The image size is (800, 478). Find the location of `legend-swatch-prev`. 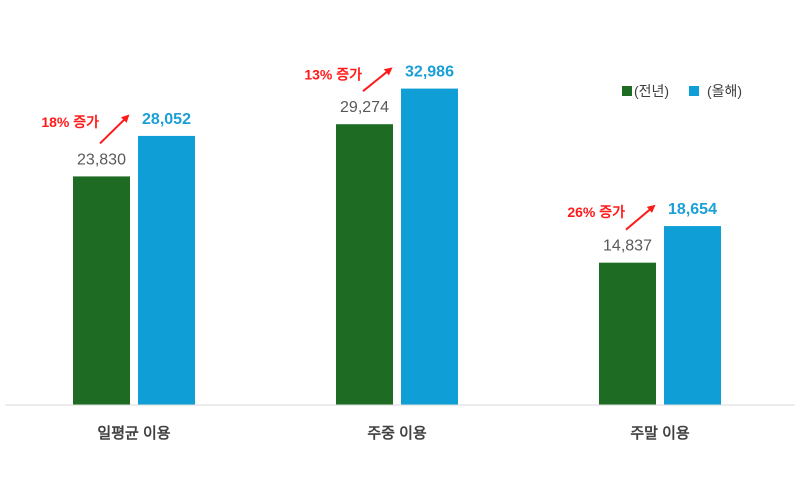

legend-swatch-prev is located at coordinates (627, 91).